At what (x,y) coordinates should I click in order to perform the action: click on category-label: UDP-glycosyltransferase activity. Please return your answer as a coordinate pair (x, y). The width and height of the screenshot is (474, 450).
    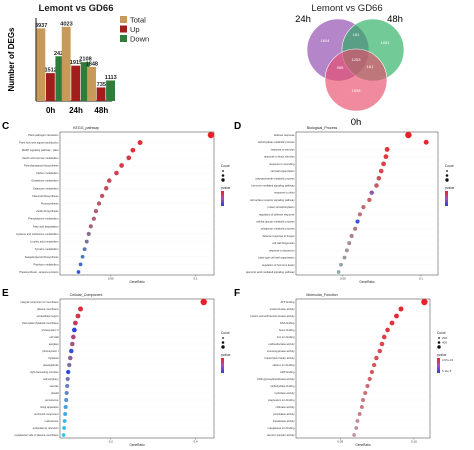
    Looking at the image, I should click on (276, 379).